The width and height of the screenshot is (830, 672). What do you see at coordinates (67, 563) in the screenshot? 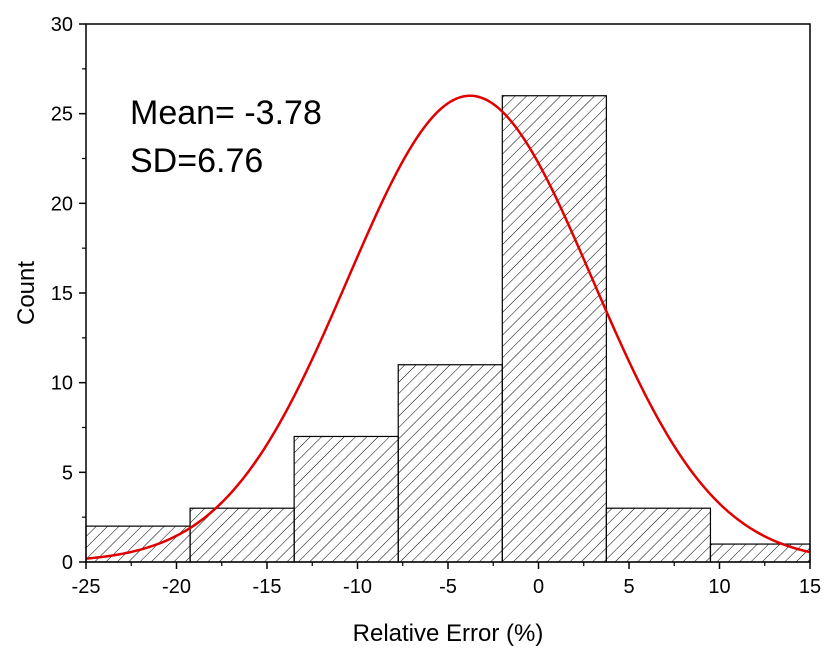
I see `y-tick-label: 0` at bounding box center [67, 563].